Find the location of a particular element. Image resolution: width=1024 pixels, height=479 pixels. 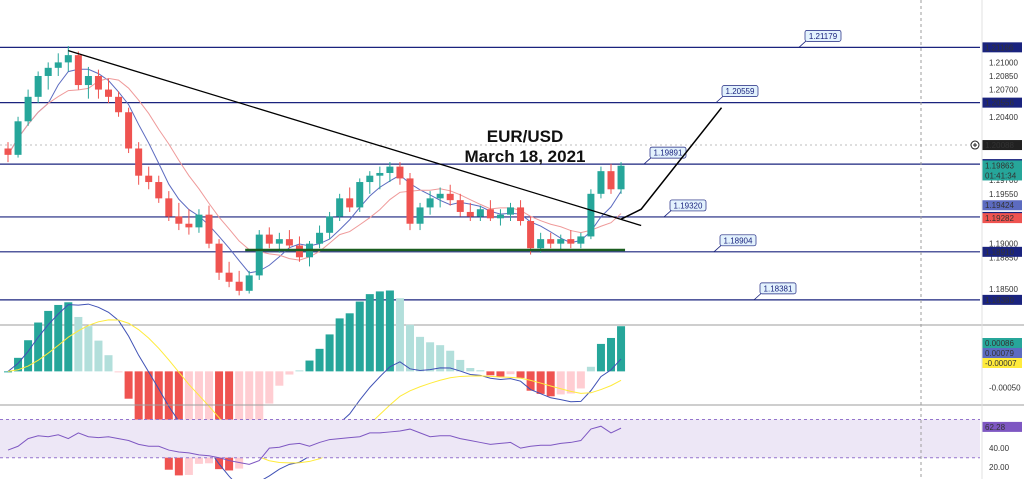

rsi-axis: 40.00 20.00 62.28 is located at coordinates (1002, 446).